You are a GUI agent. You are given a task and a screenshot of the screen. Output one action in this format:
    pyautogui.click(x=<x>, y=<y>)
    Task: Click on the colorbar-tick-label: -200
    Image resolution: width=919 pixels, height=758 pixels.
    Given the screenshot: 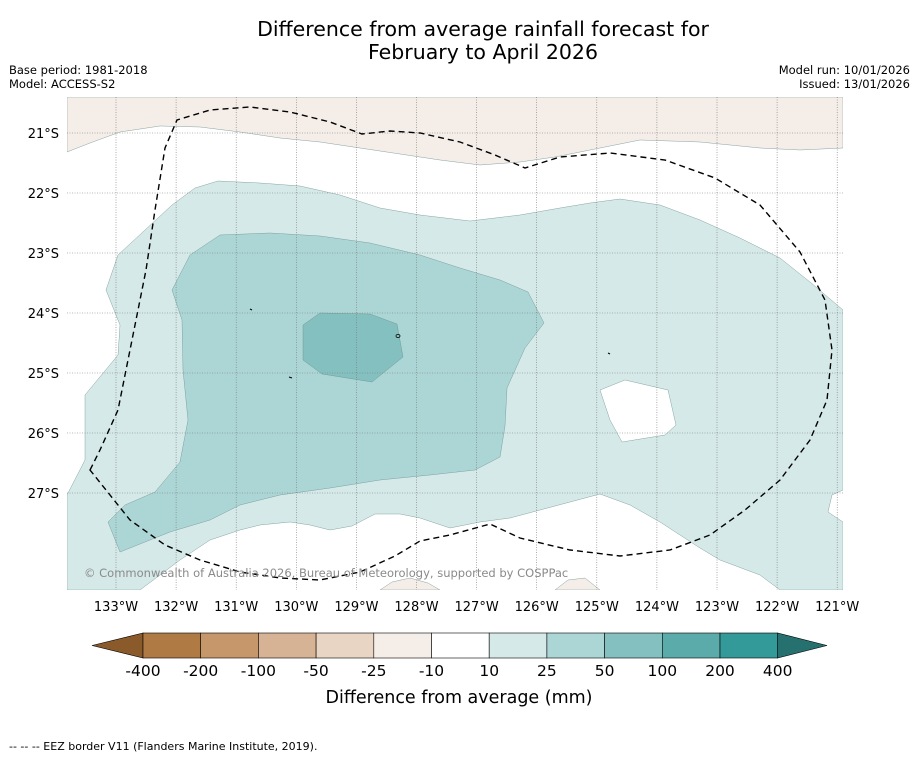 What is the action you would take?
    pyautogui.click(x=200, y=671)
    